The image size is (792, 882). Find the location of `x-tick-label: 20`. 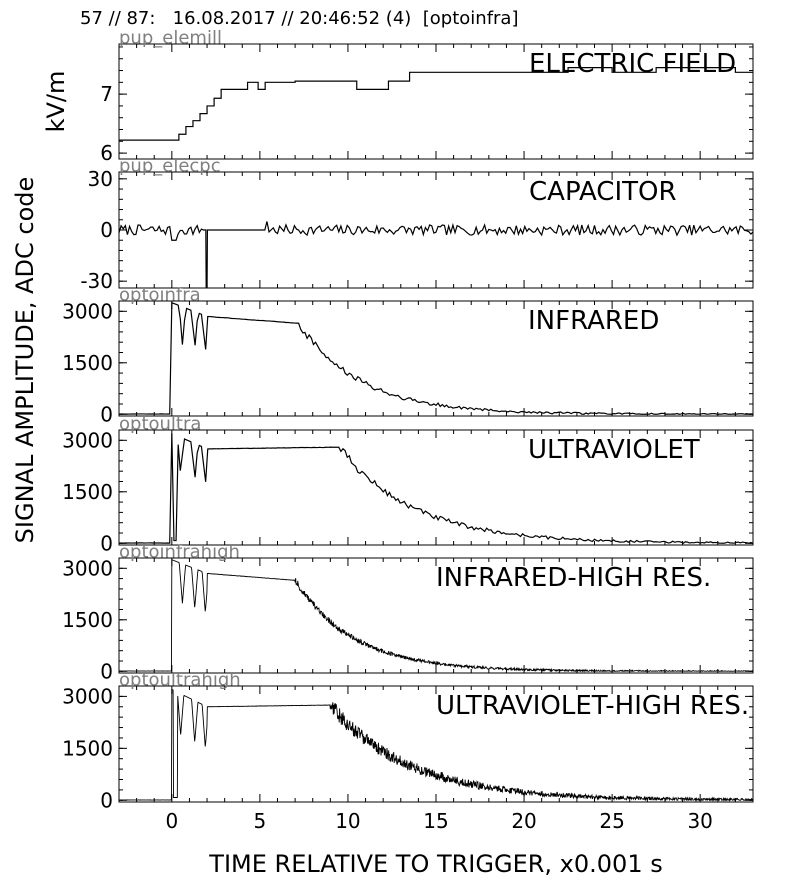

x-tick-label: 20 is located at coordinates (523, 821).